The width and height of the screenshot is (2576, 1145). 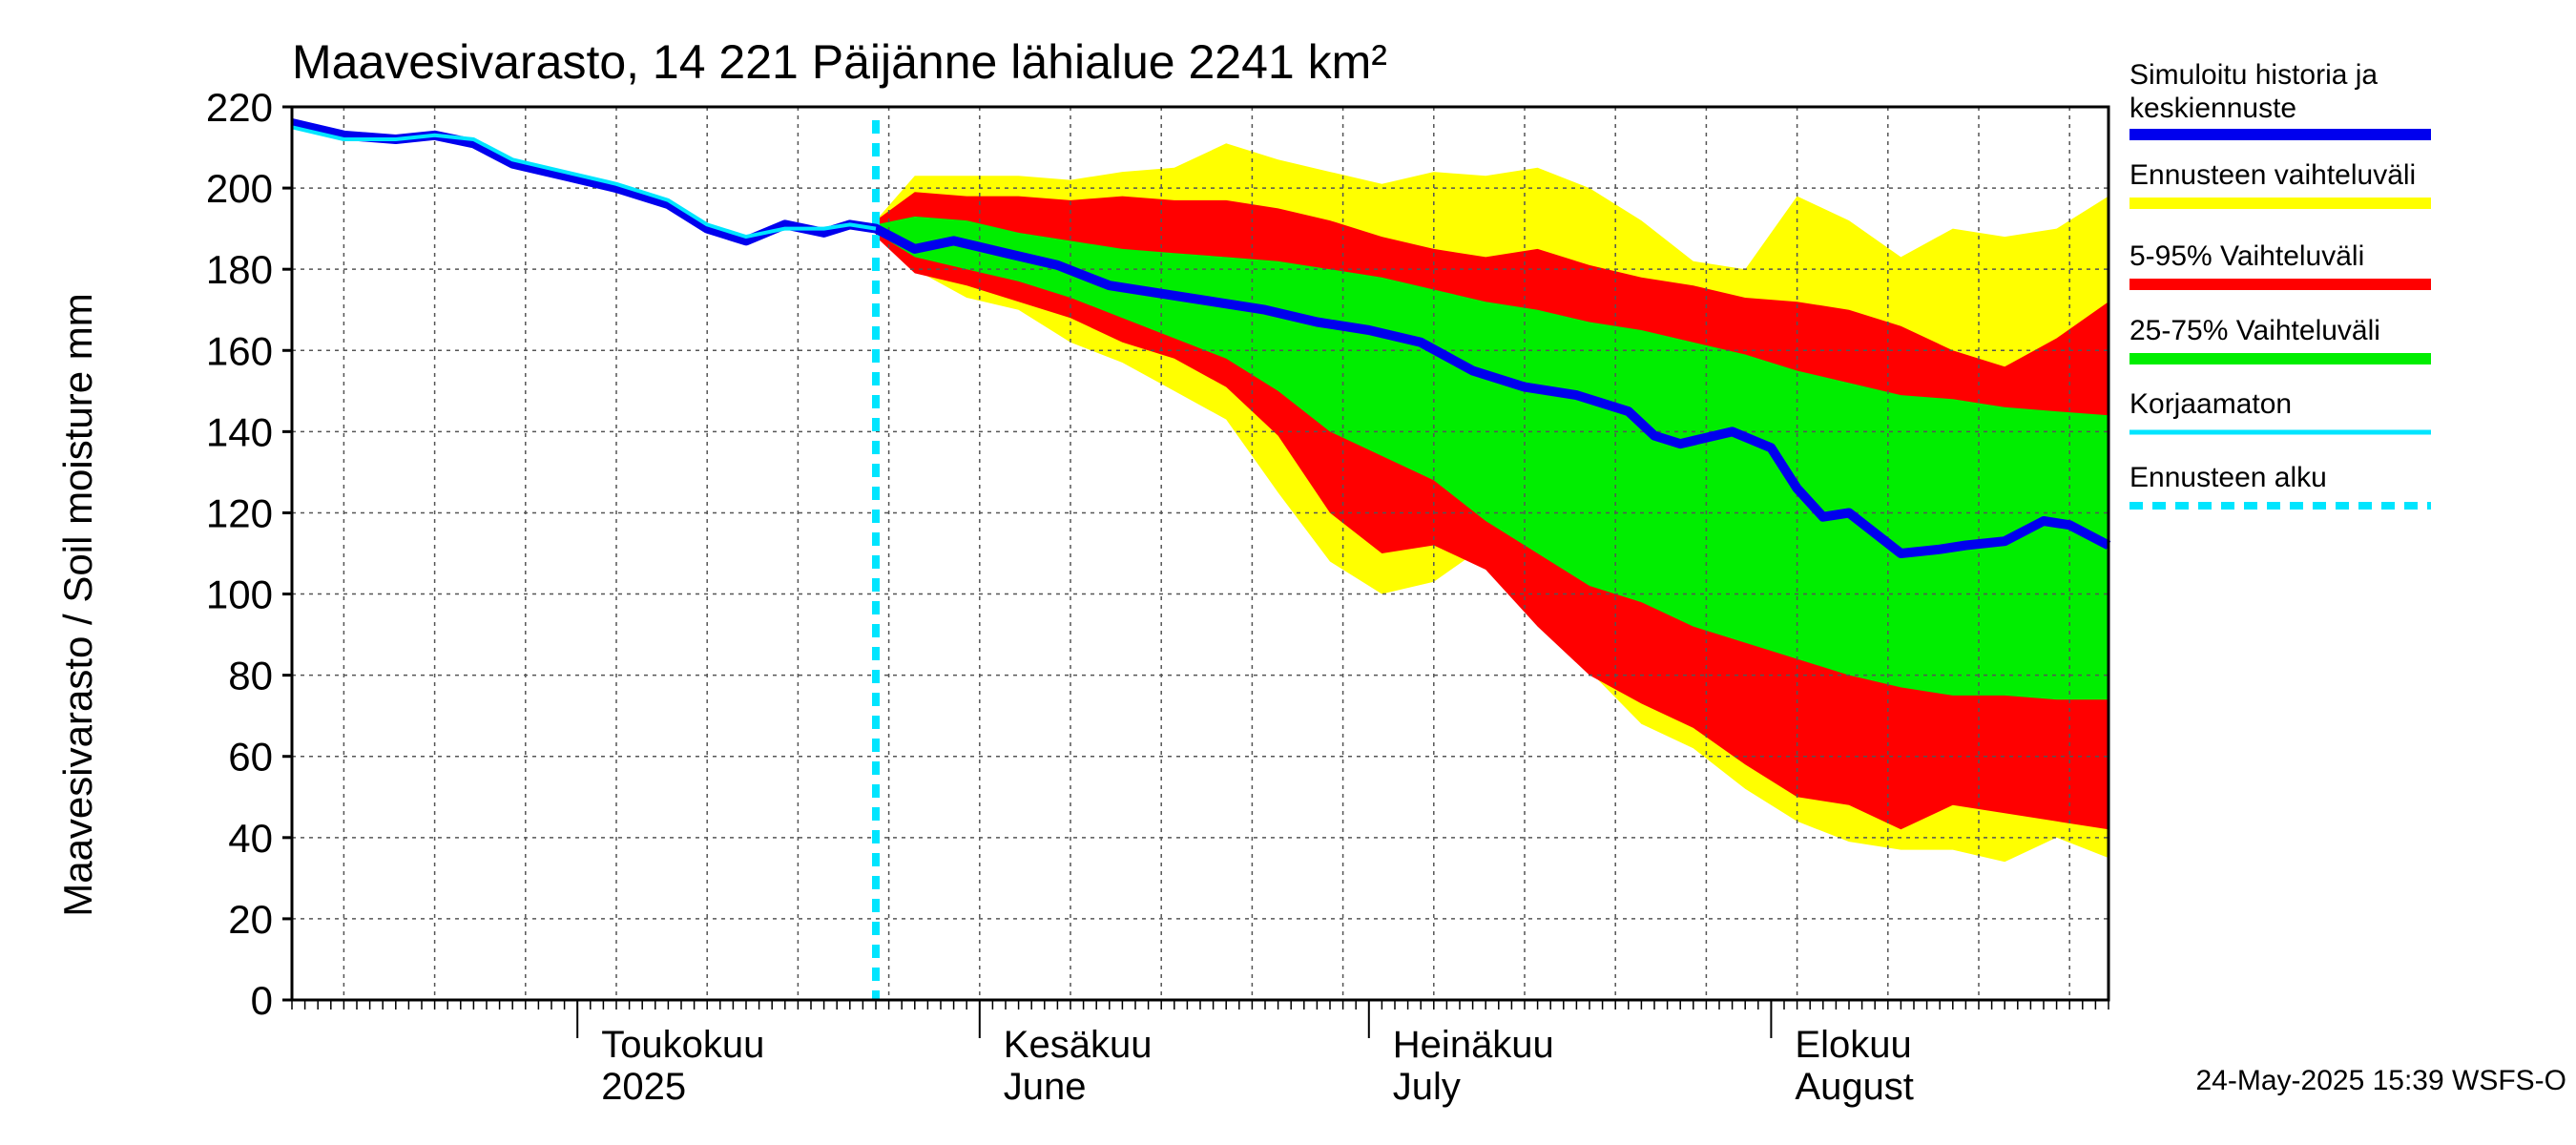 What do you see at coordinates (1473, 1045) in the screenshot?
I see `x-month-label-fi: Heinäkuu` at bounding box center [1473, 1045].